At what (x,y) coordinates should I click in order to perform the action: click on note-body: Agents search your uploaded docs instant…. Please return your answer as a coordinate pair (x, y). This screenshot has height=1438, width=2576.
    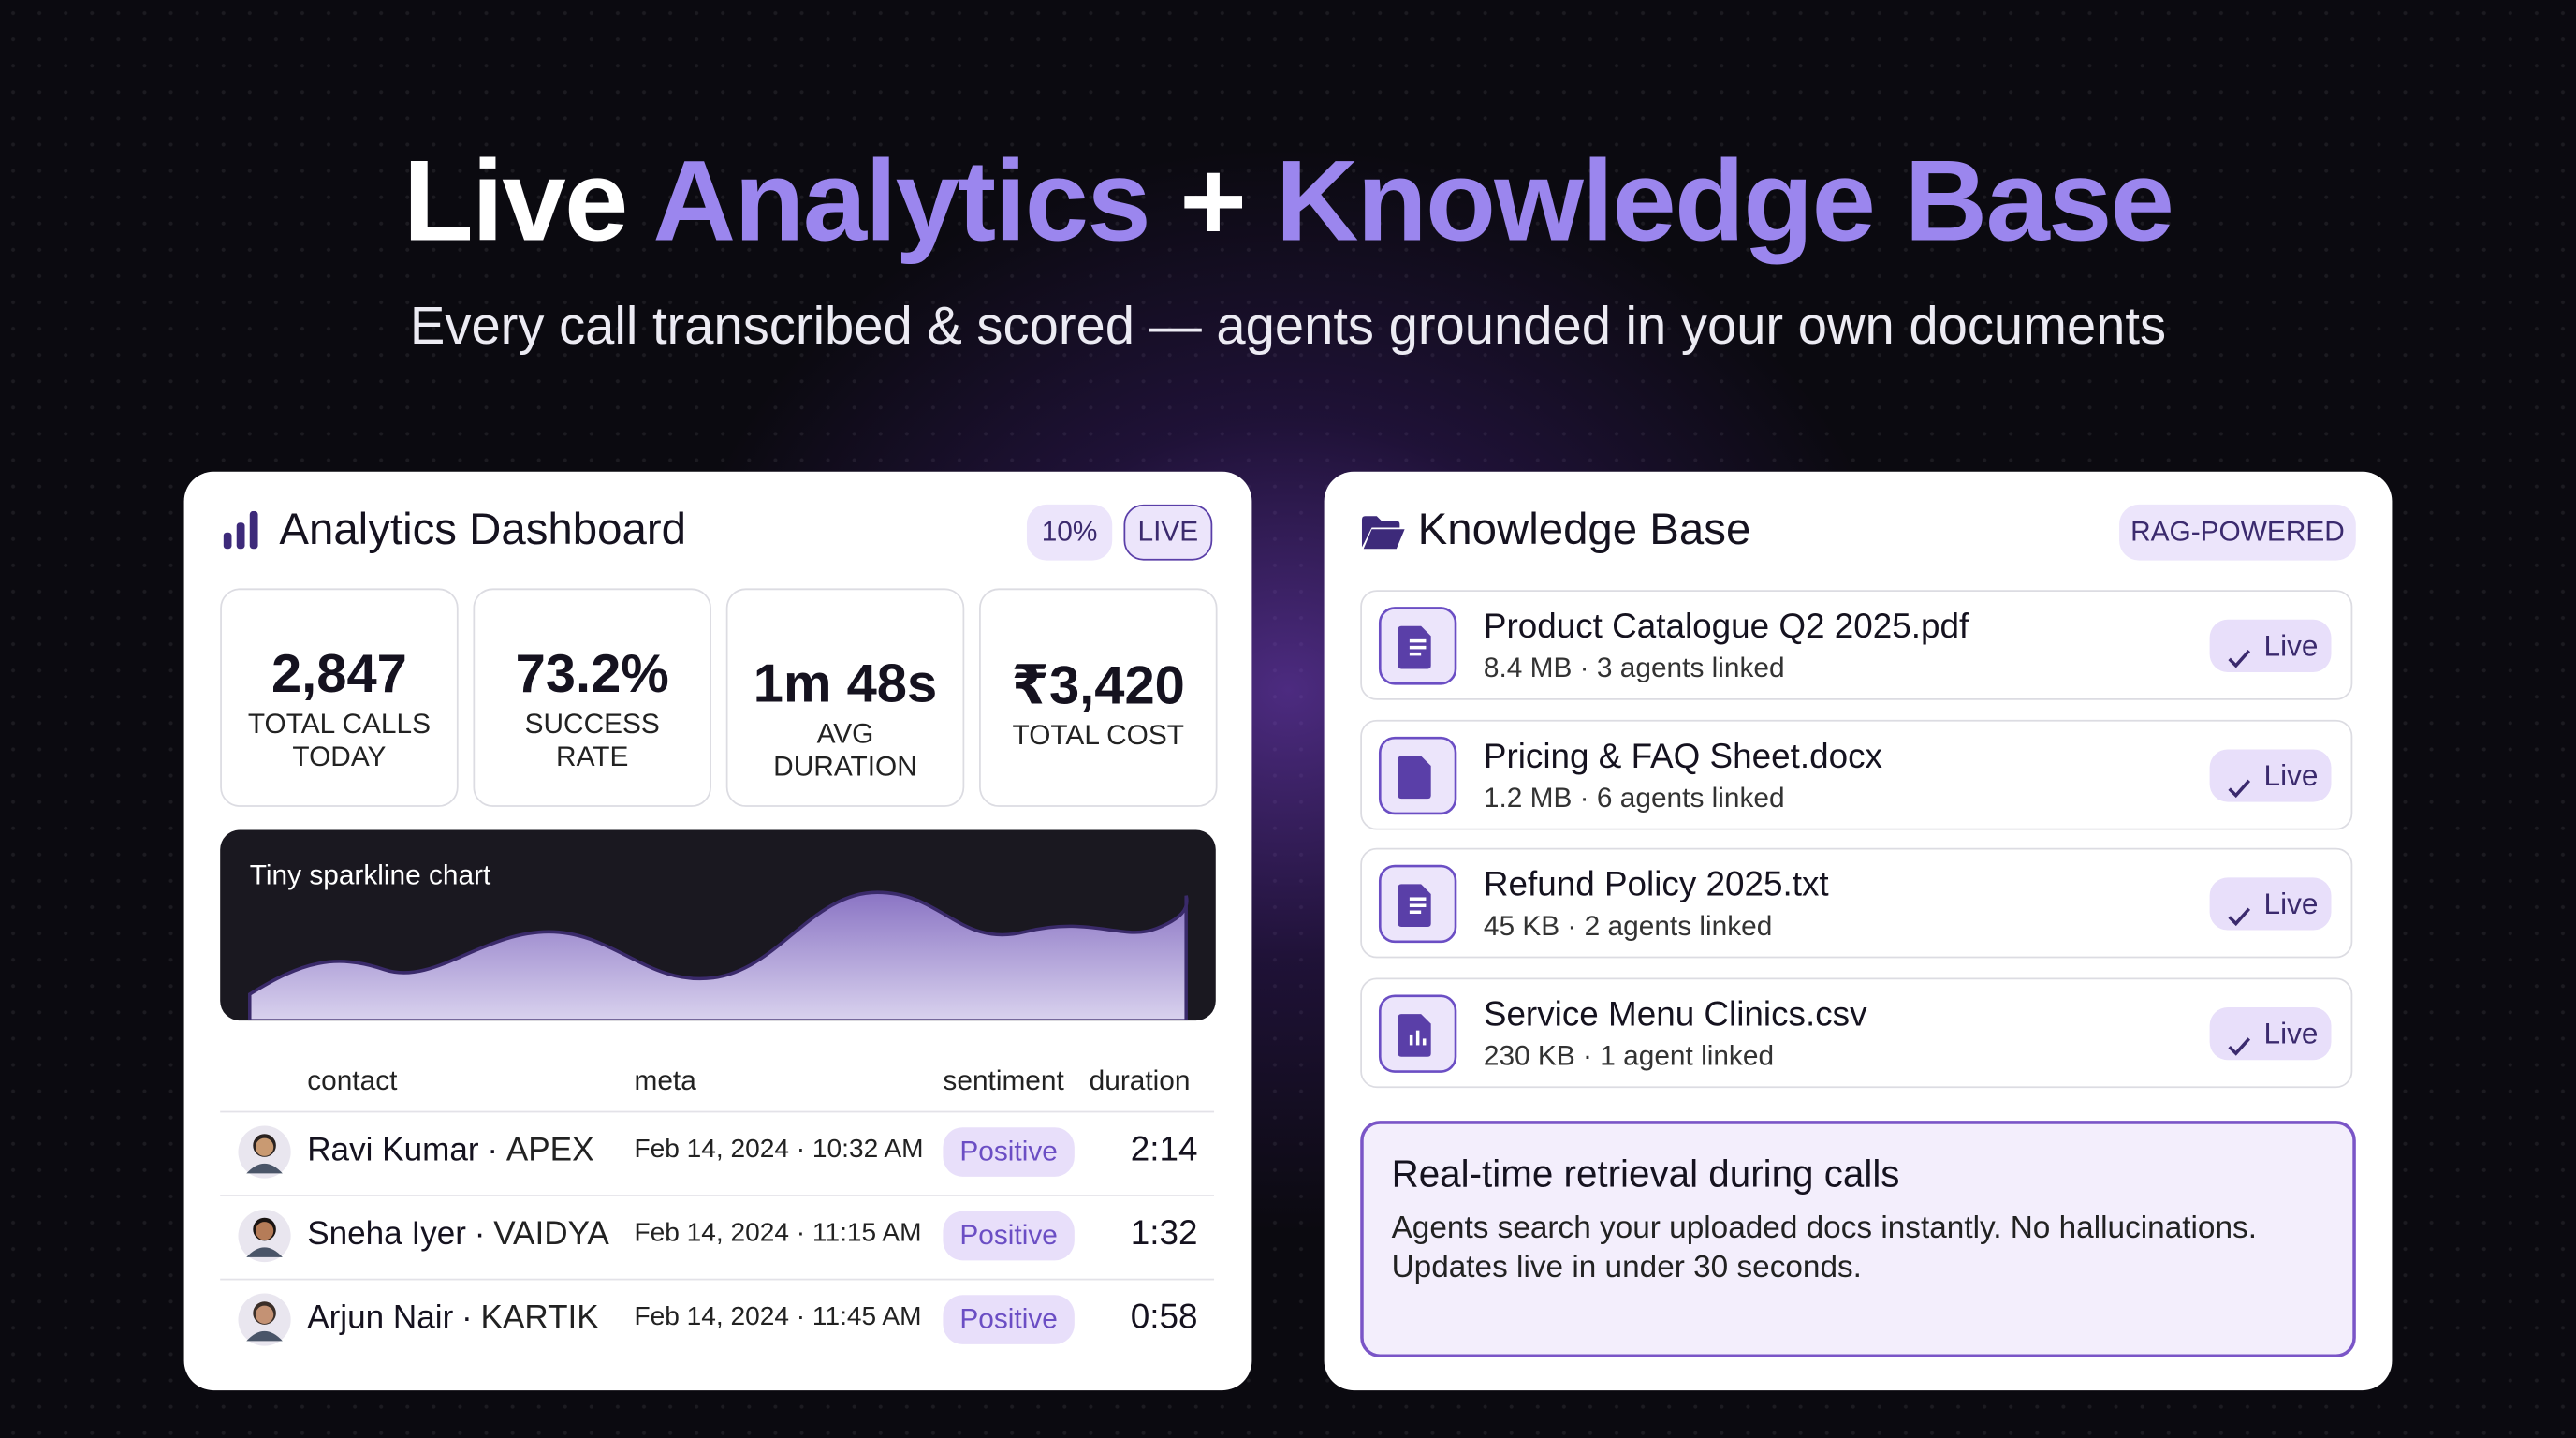
    Looking at the image, I should click on (1824, 1248).